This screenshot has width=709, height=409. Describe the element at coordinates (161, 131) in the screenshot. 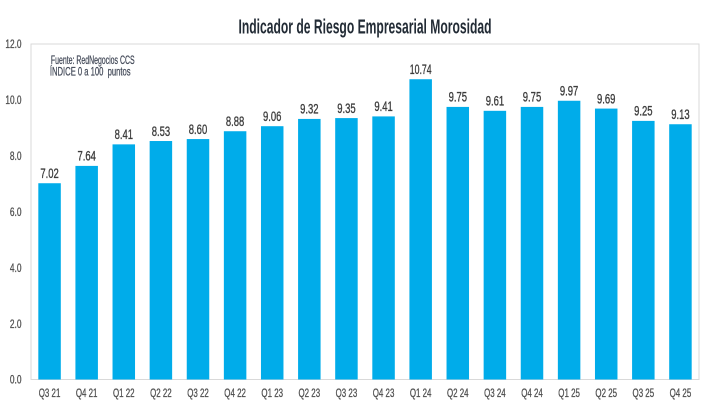

I see `svg-text: 8.53` at that location.